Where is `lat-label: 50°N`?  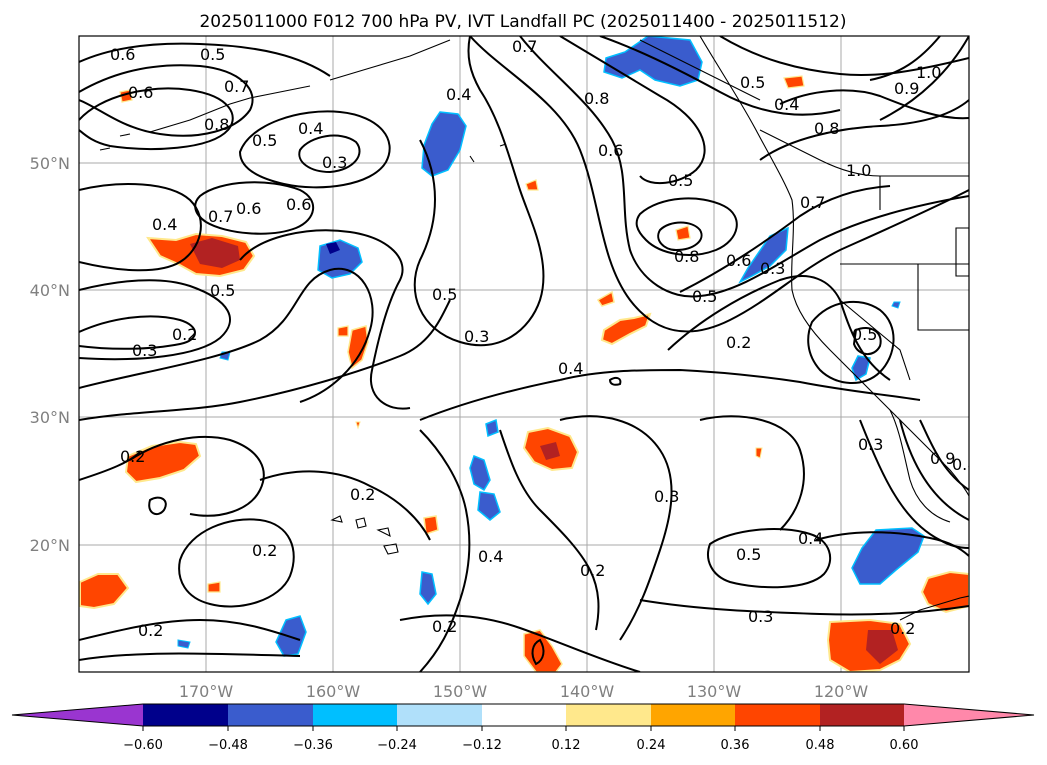
lat-label: 50°N is located at coordinates (50, 163).